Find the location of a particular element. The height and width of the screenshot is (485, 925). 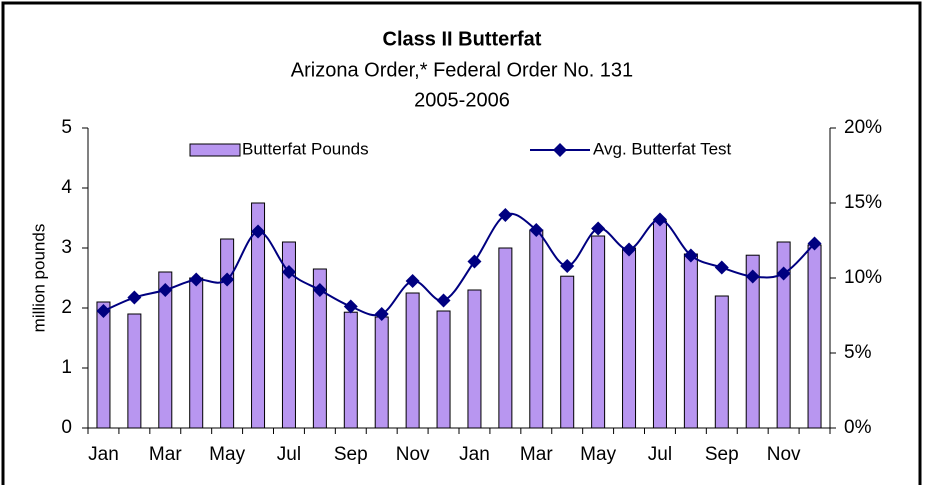

chart-subtitle: 2005-2006 is located at coordinates (462, 100).